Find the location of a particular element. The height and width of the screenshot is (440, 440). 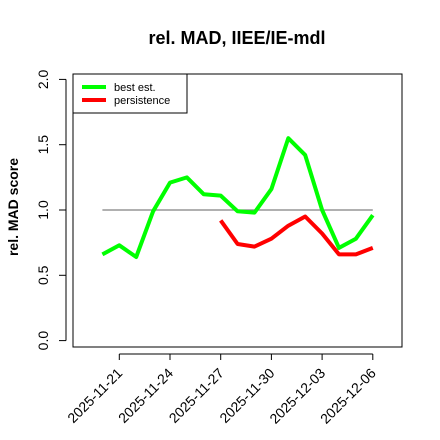

legend: best est.persistence is located at coordinates (130, 93).